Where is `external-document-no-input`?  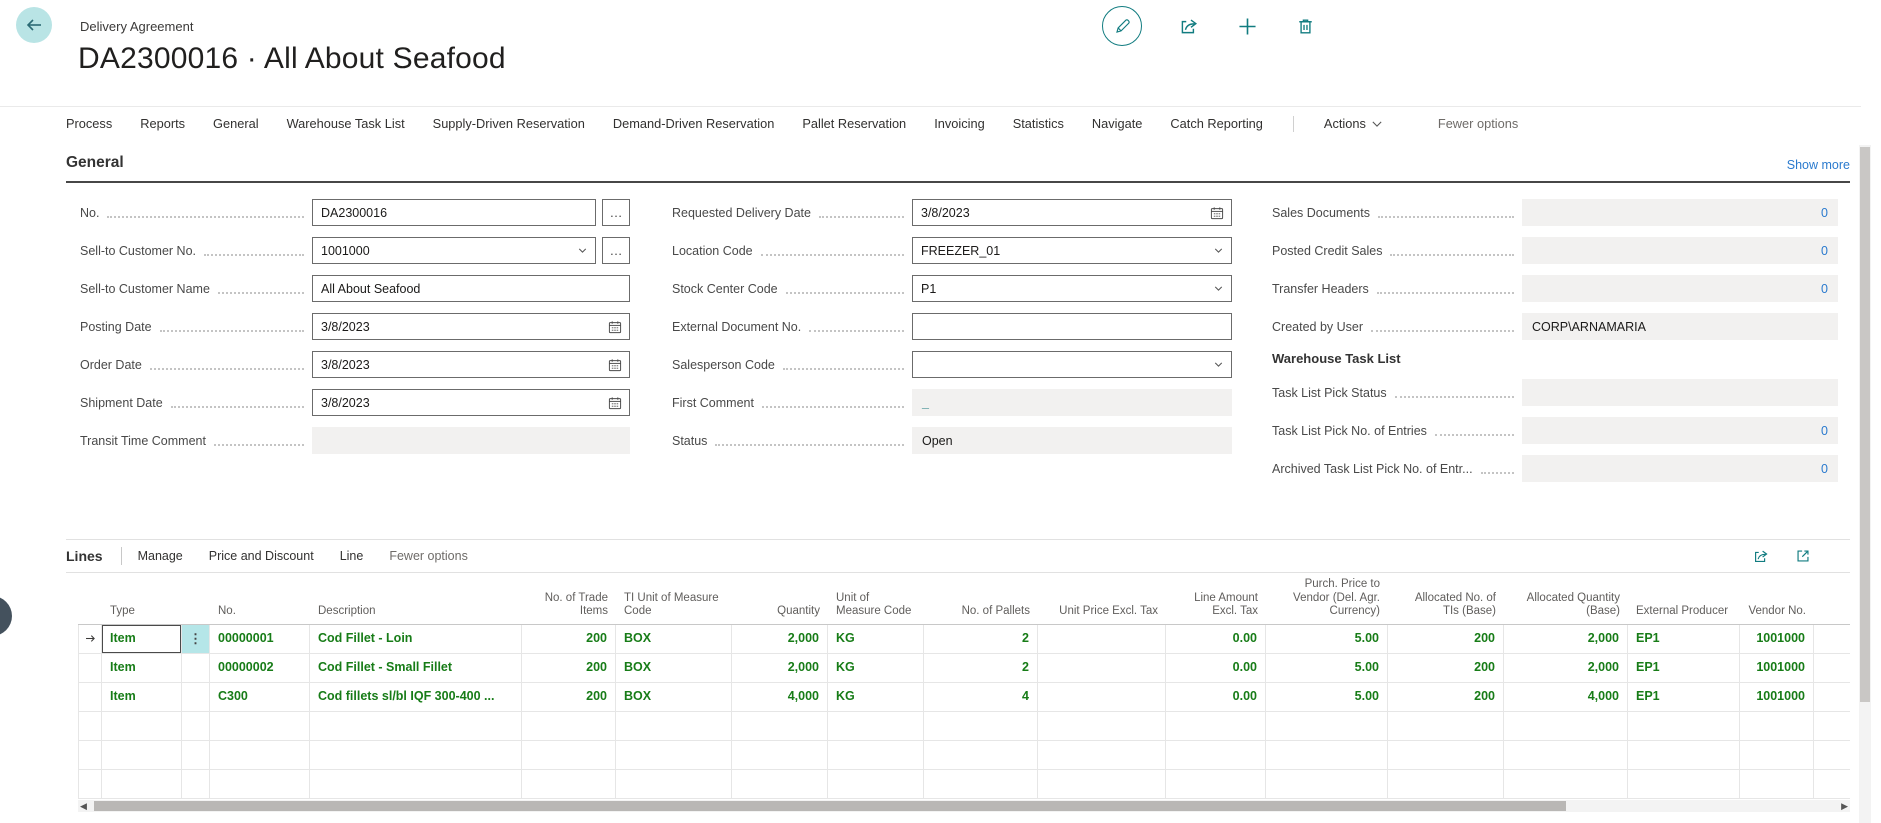 external-document-no-input is located at coordinates (1072, 326).